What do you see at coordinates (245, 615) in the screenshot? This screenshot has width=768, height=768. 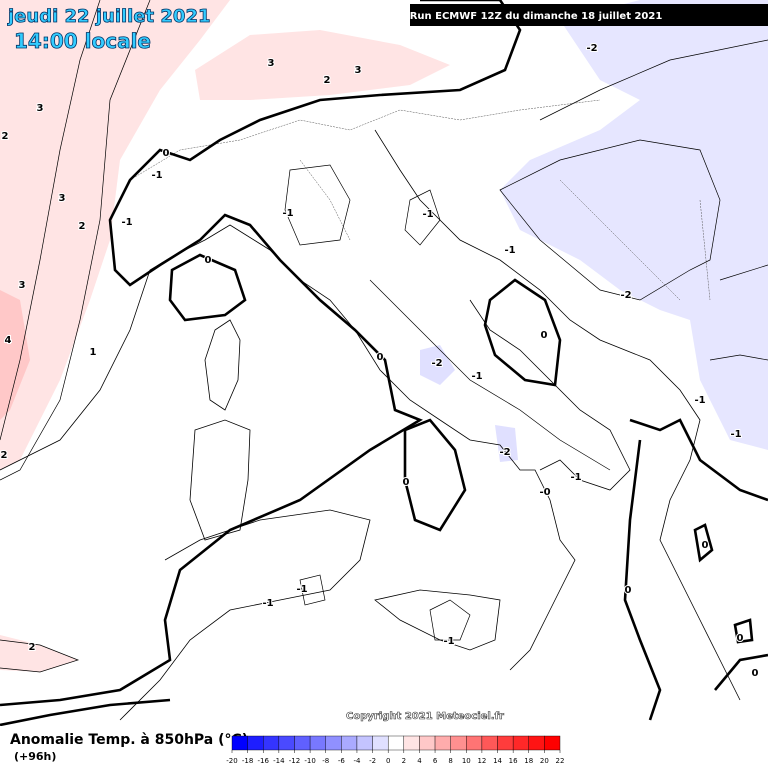 I see `coastline-africa` at bounding box center [245, 615].